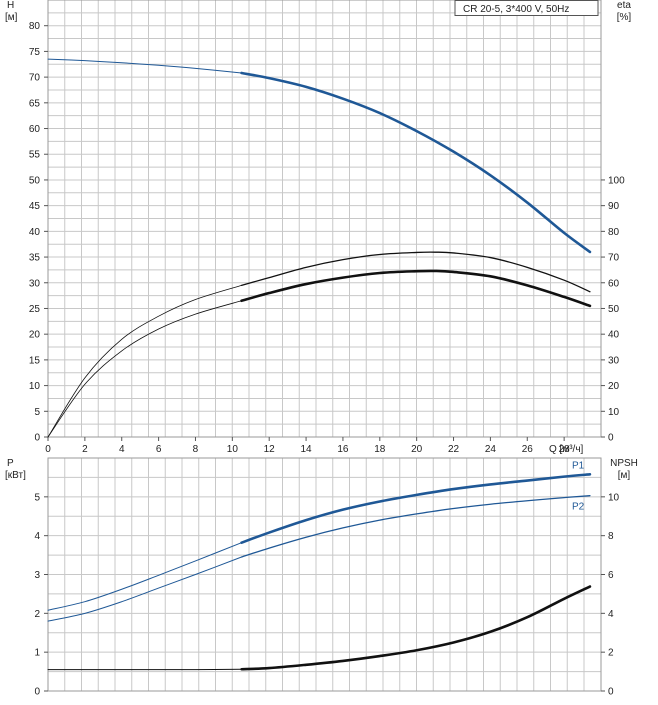  What do you see at coordinates (35, 258) in the screenshot?
I see `left-axis-tick-label: 35` at bounding box center [35, 258].